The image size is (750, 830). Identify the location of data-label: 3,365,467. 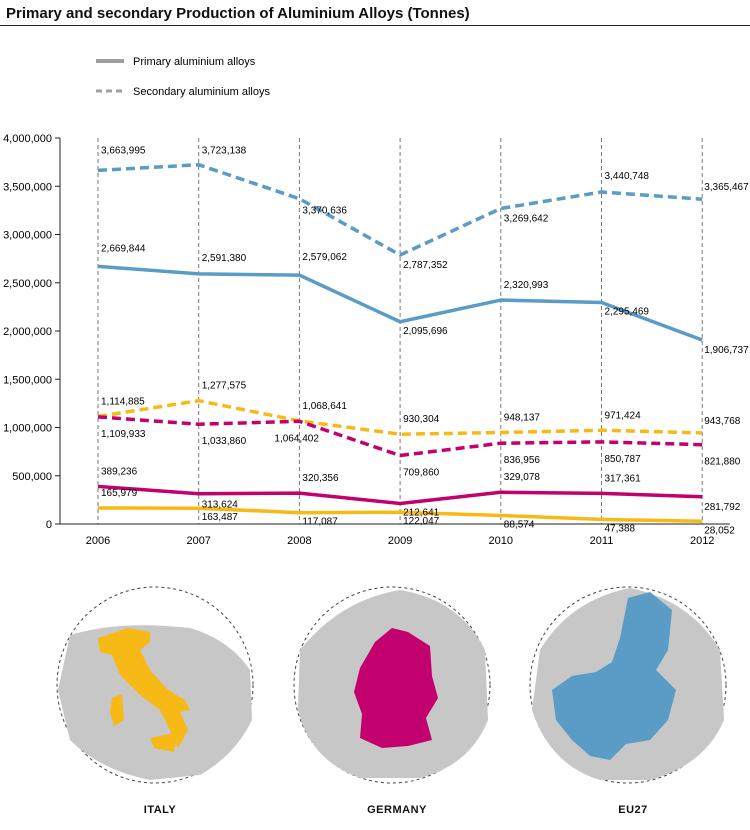
(726, 187).